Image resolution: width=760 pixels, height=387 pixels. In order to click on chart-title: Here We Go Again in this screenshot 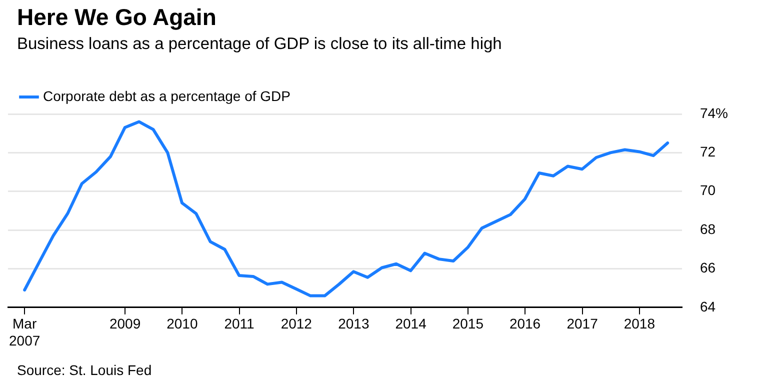, I will do `click(116, 17)`.